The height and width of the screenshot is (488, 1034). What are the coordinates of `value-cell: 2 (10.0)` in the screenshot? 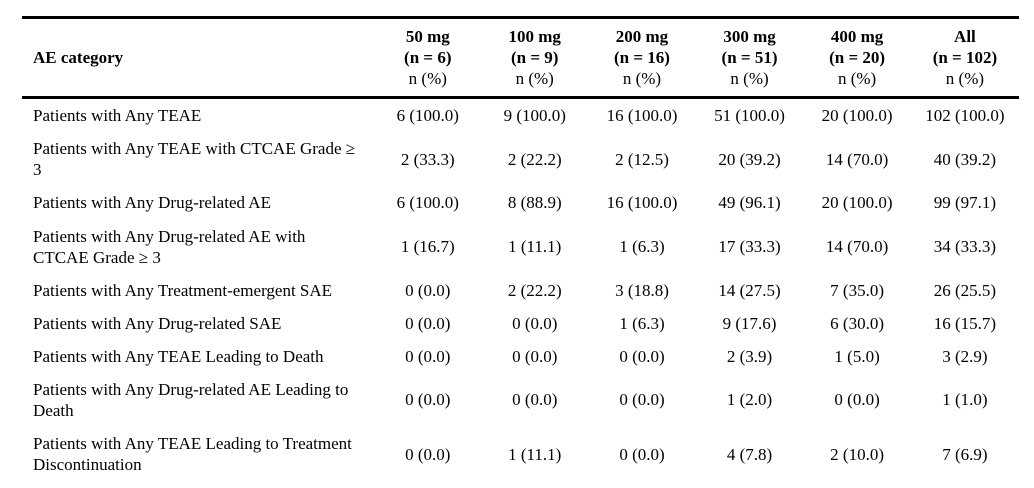 It's located at (857, 454).